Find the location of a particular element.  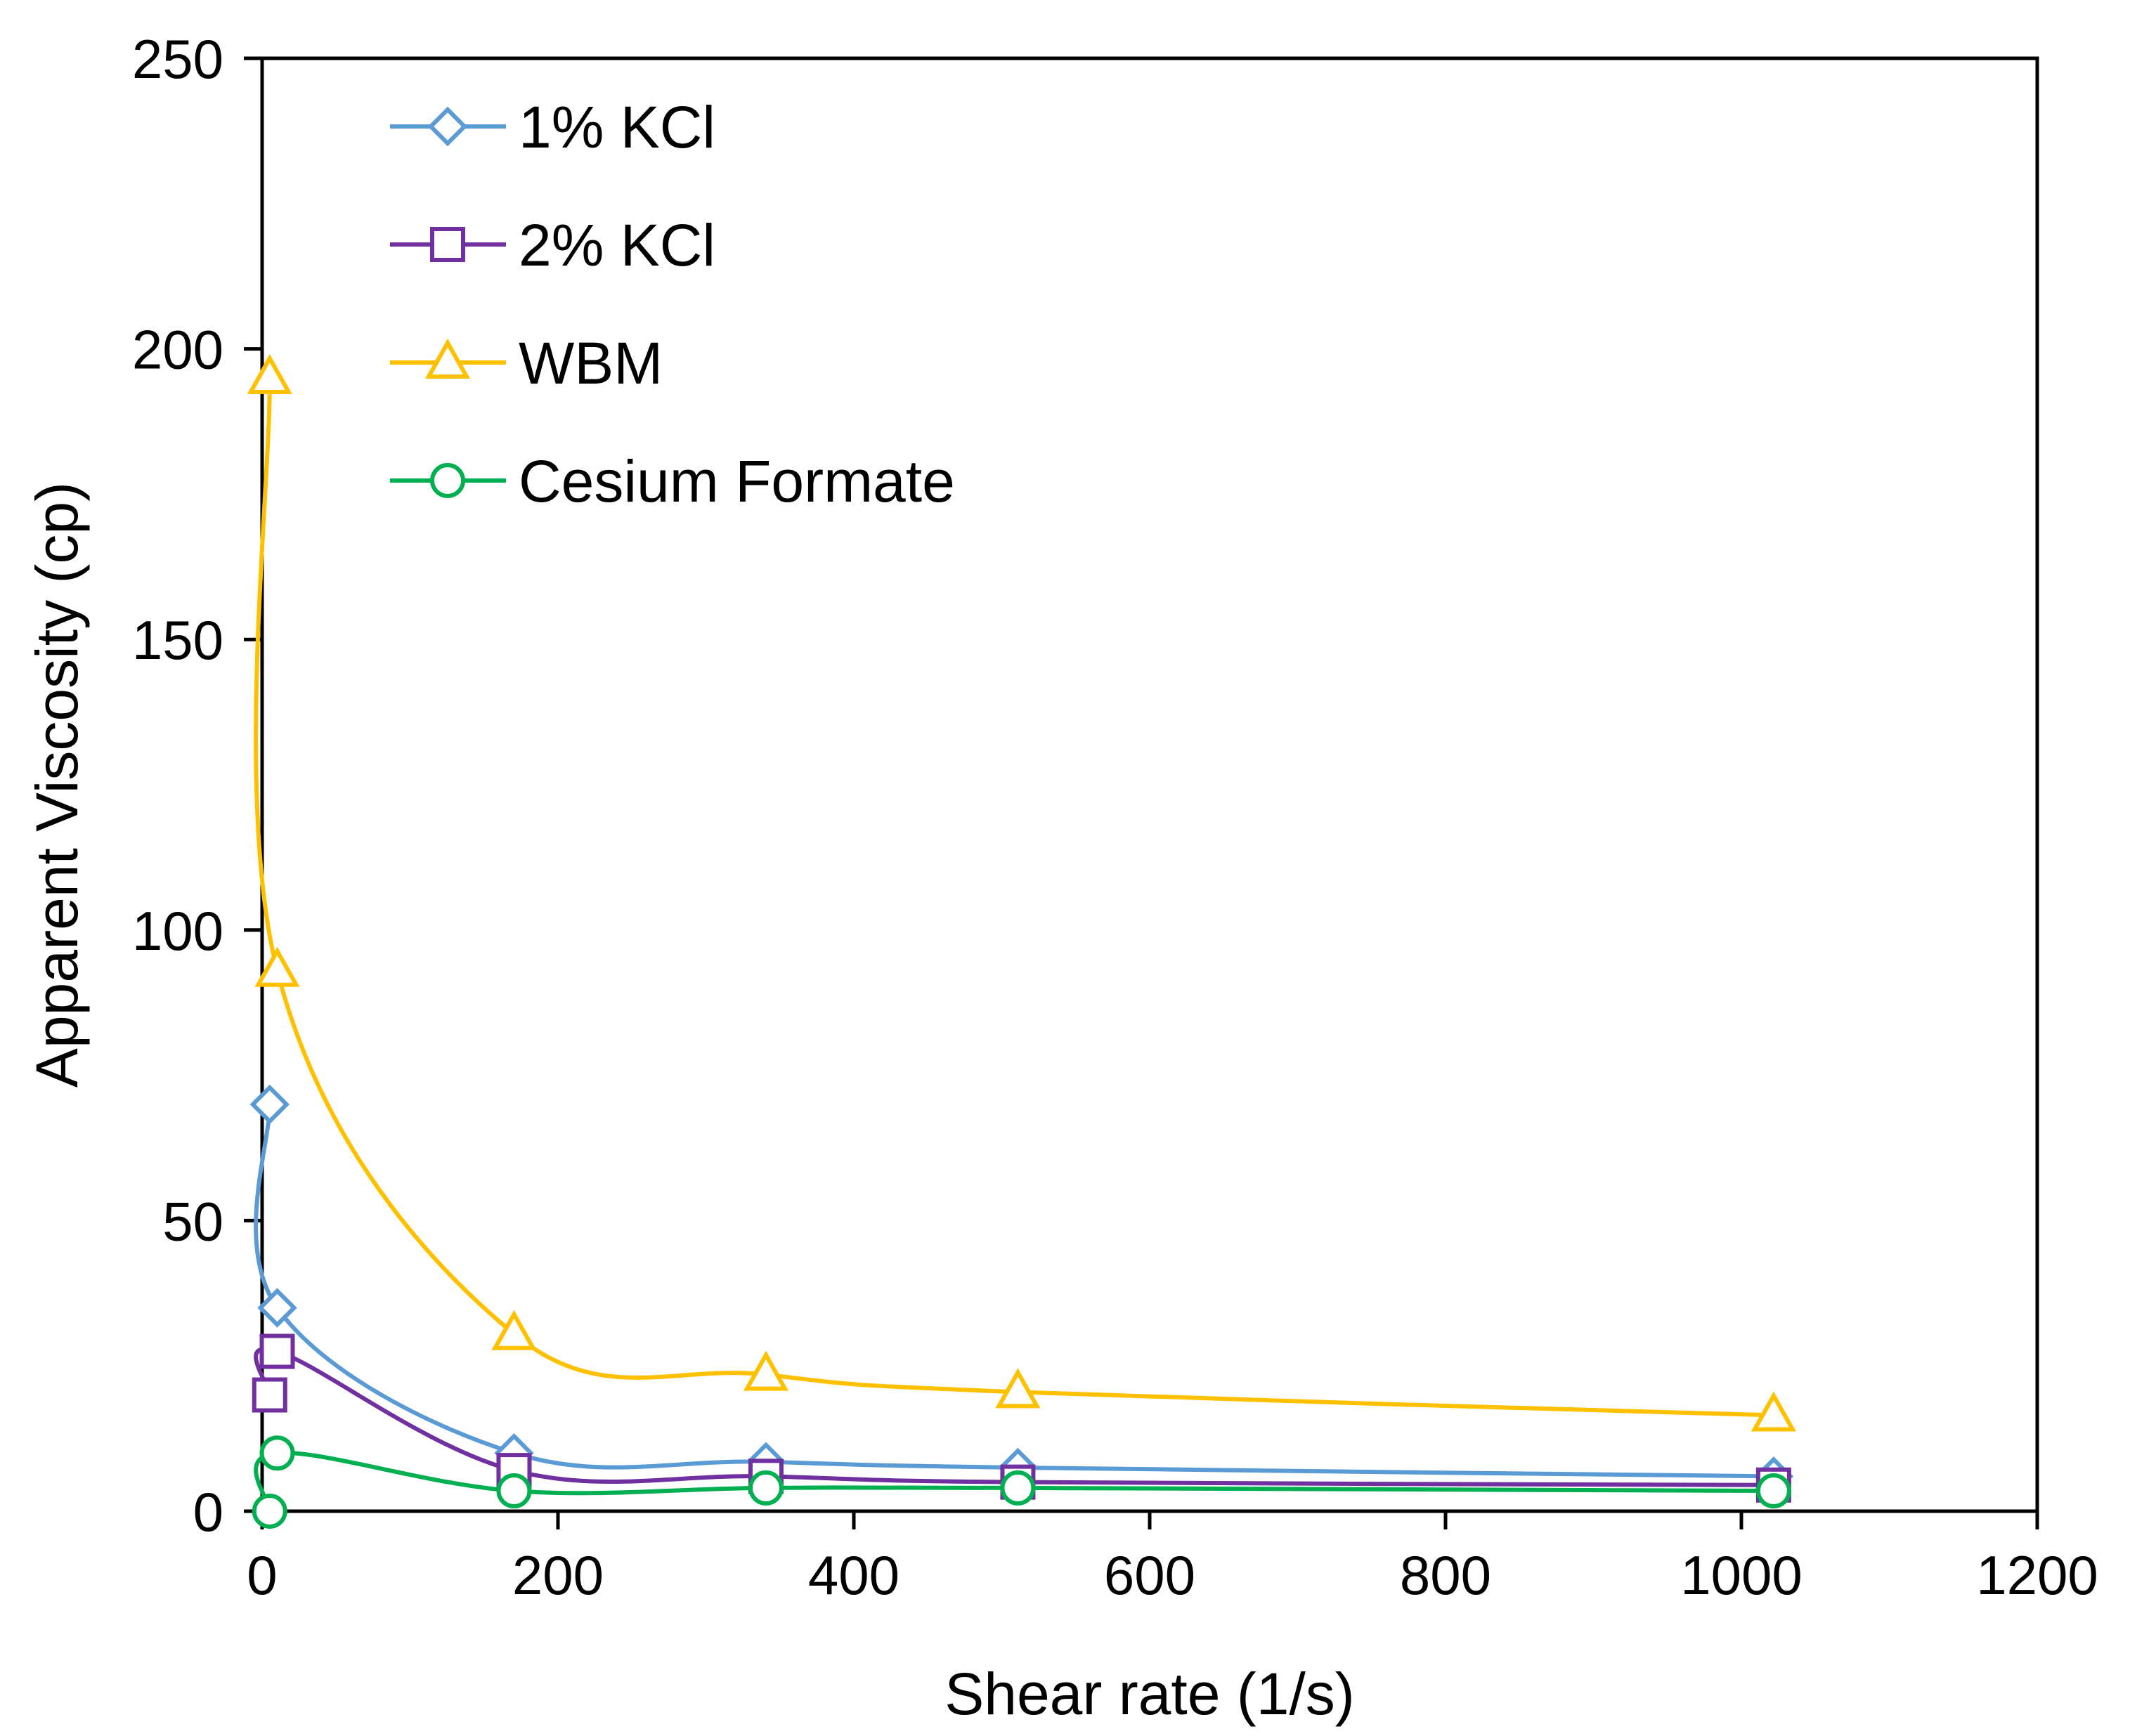

y-tick-label: 200 is located at coordinates (177, 350).